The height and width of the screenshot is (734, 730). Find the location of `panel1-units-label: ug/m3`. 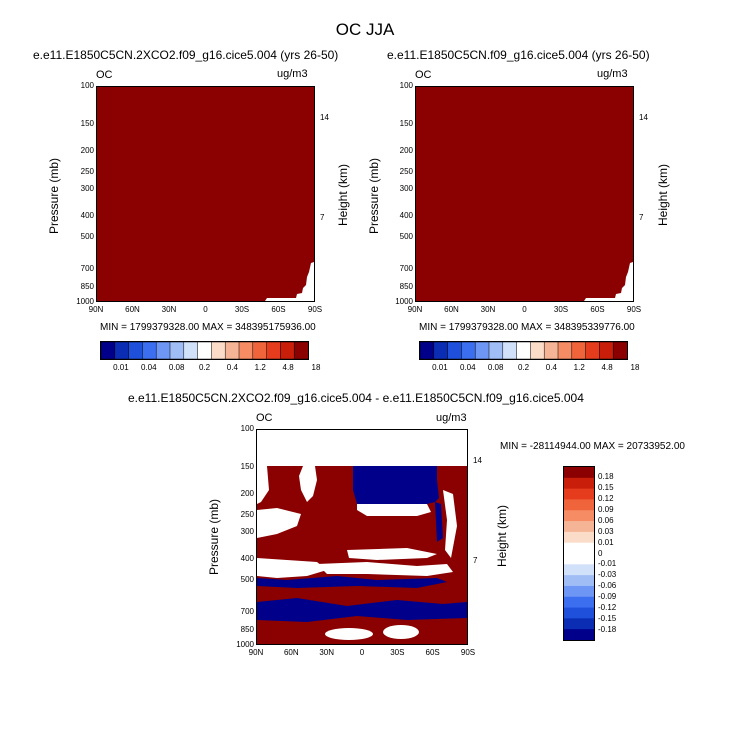

panel1-units-label: ug/m3 is located at coordinates (292, 74).